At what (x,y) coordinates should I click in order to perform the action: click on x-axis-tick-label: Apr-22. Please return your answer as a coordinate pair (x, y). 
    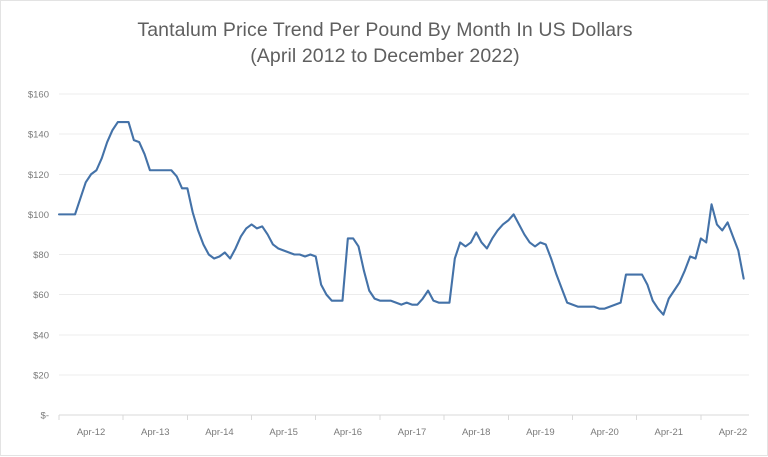
    Looking at the image, I should click on (733, 432).